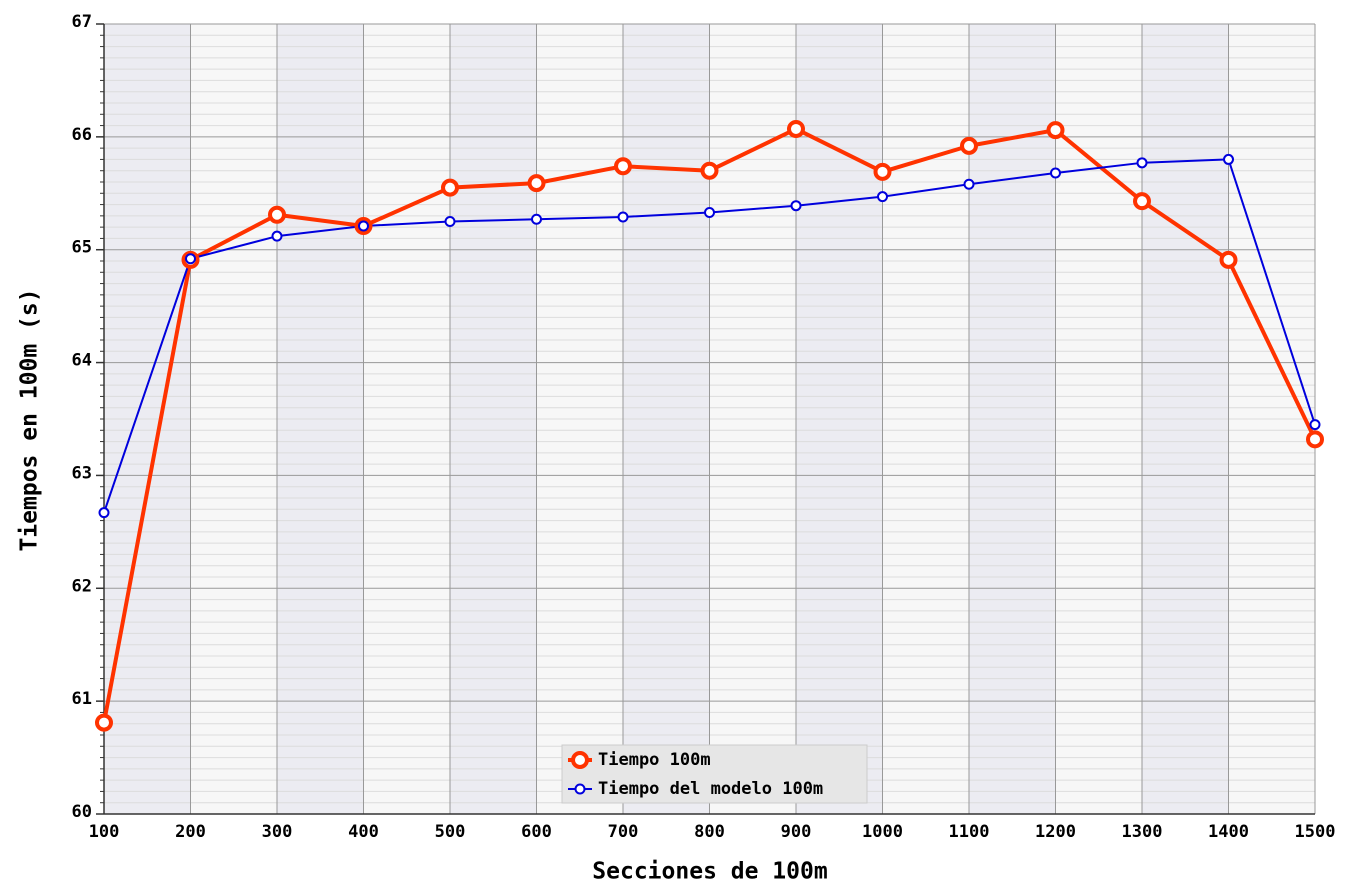  I want to click on y-tick-label: 66, so click(82, 135).